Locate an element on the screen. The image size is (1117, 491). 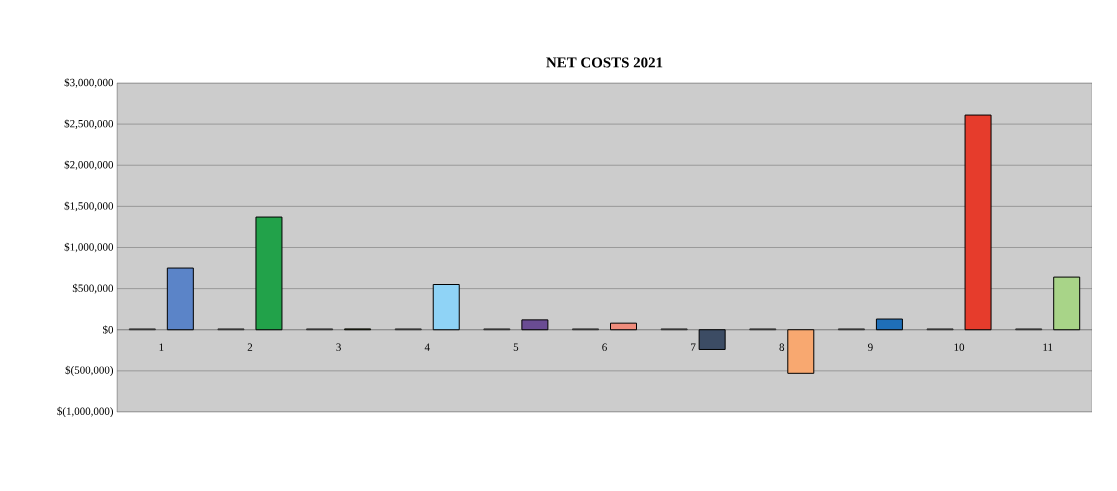
x-tick-label: 4 is located at coordinates (427, 347).